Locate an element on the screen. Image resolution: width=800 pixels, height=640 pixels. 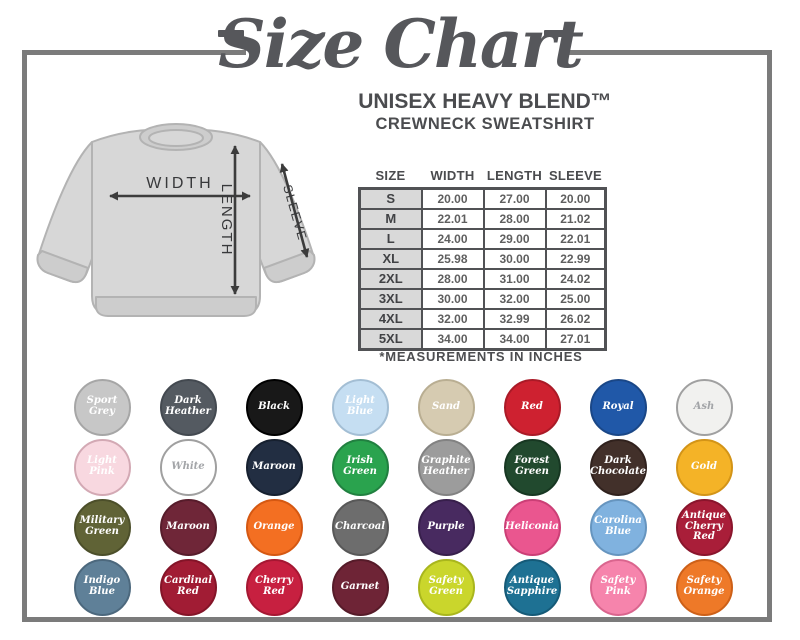
width-cell: 30.00 is located at coordinates (452, 299).